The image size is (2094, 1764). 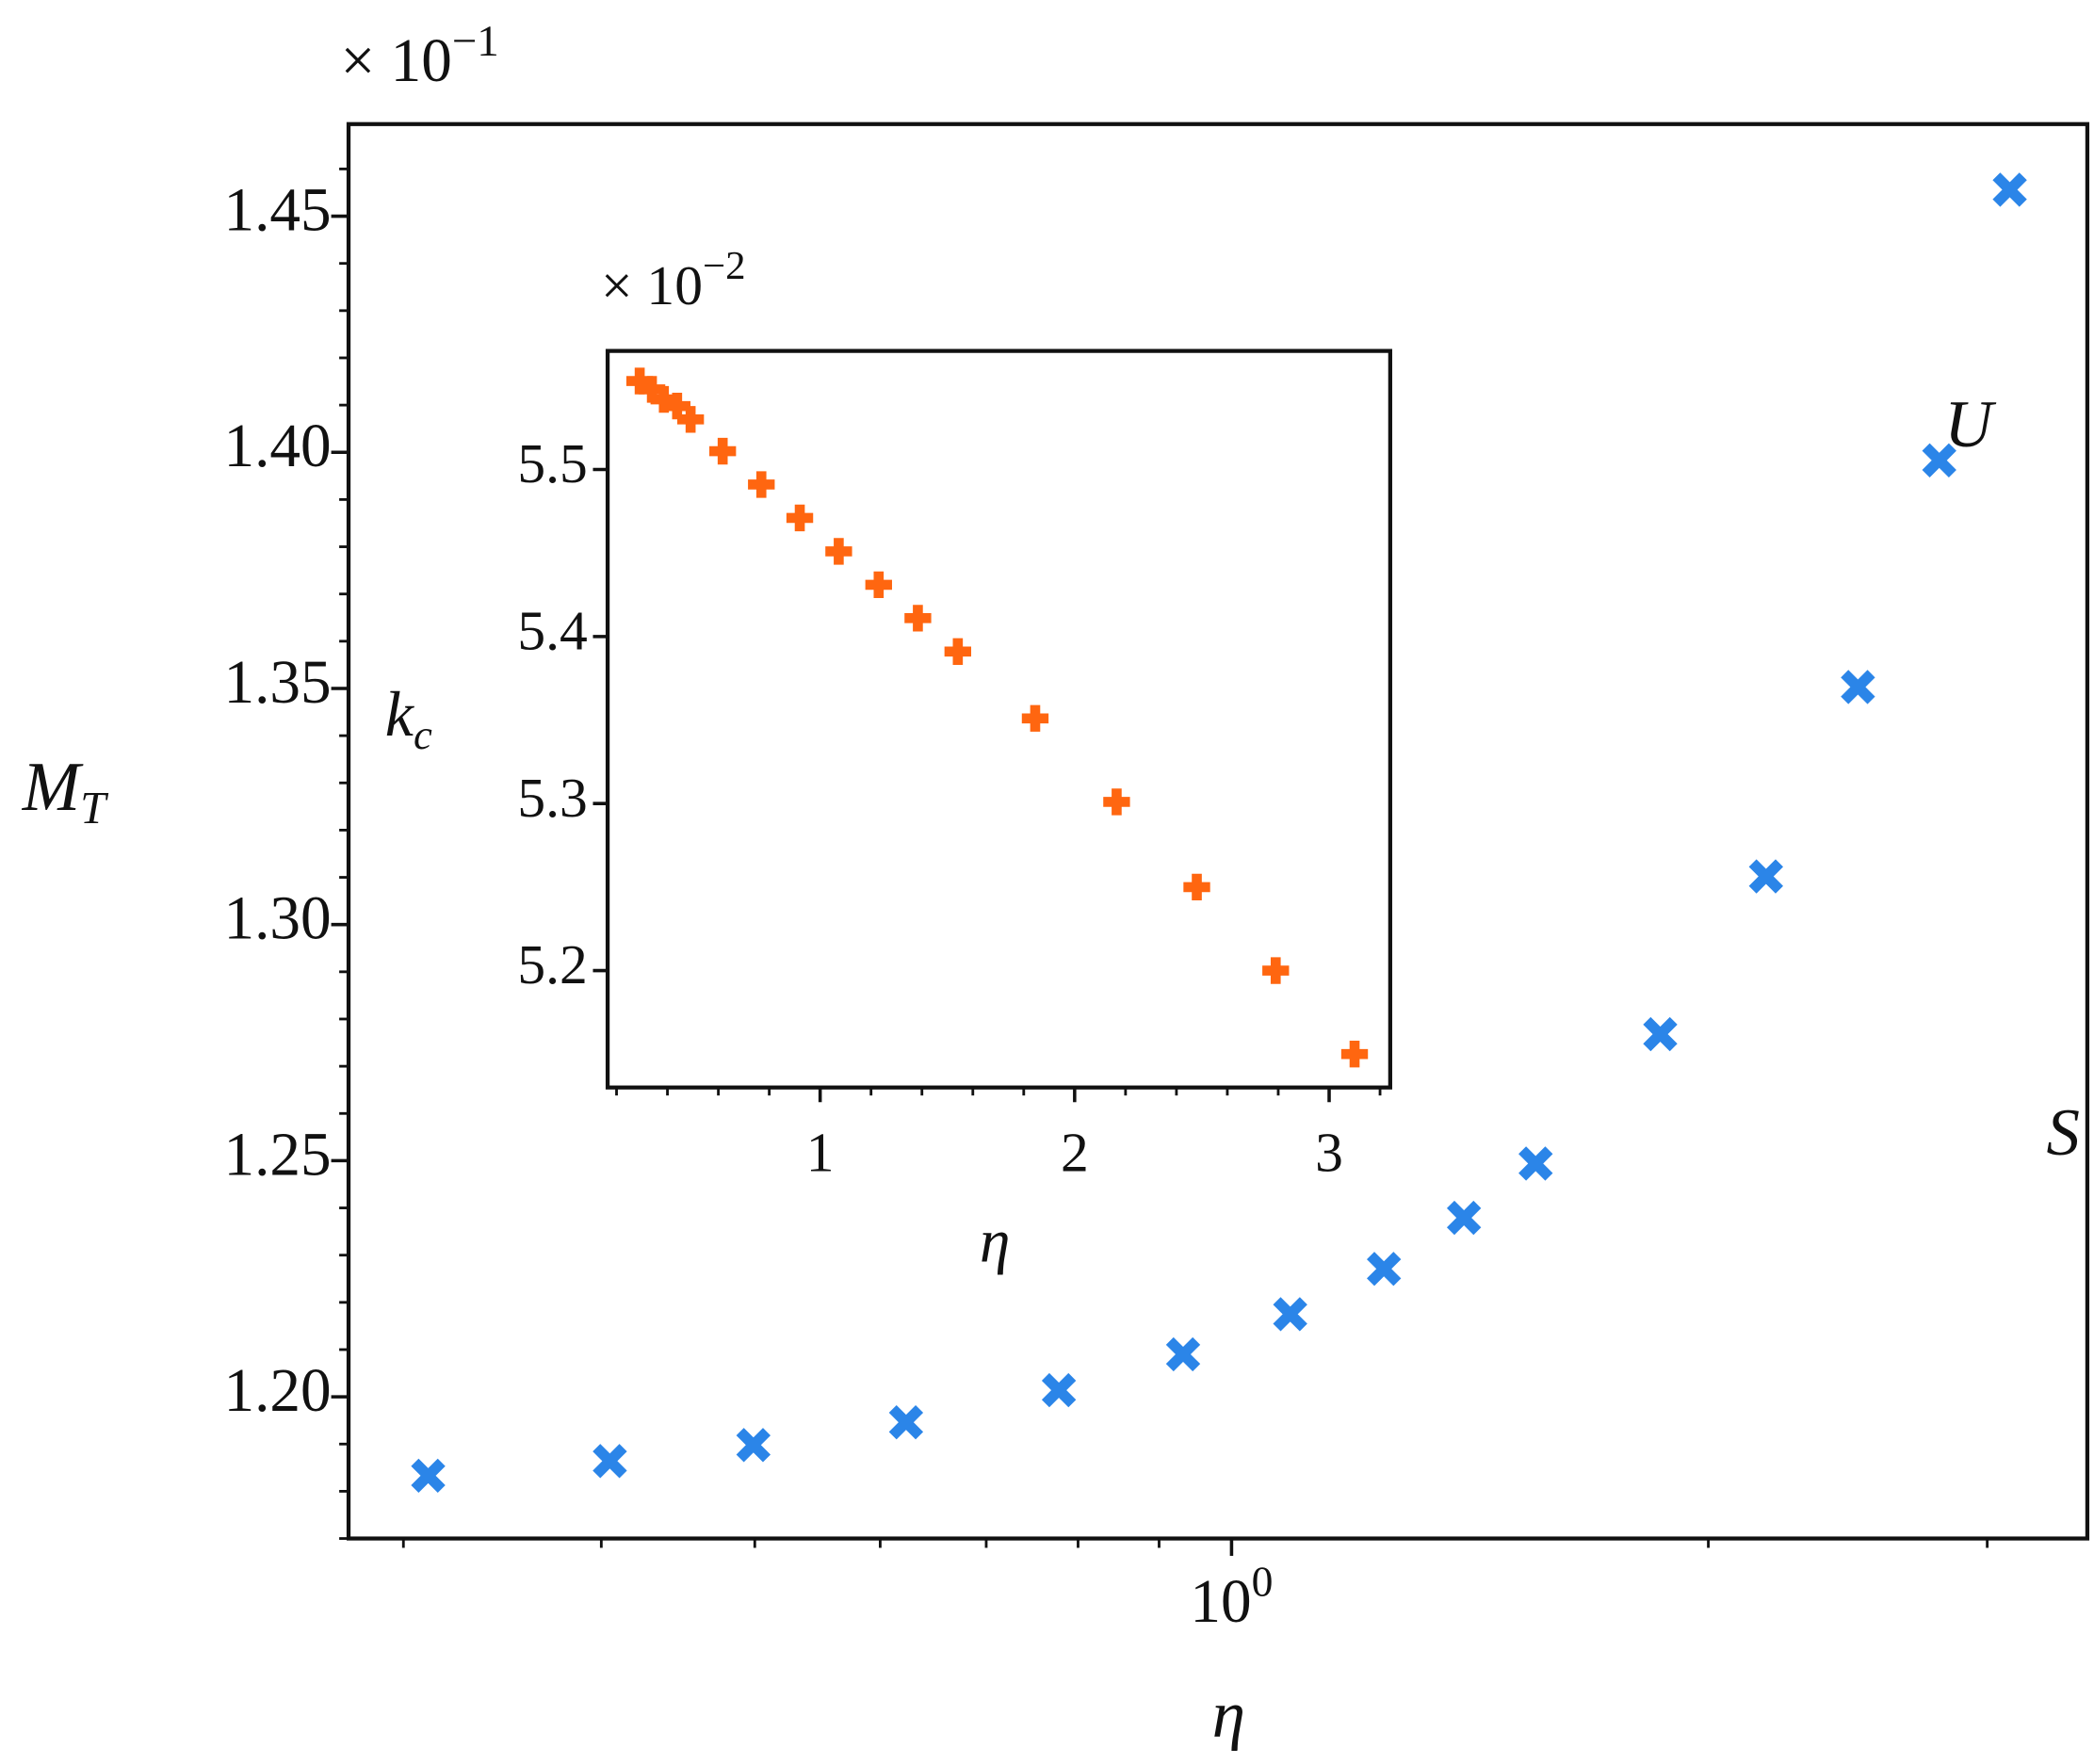 What do you see at coordinates (1329, 1152) in the screenshot?
I see `x-tick-label: 3` at bounding box center [1329, 1152].